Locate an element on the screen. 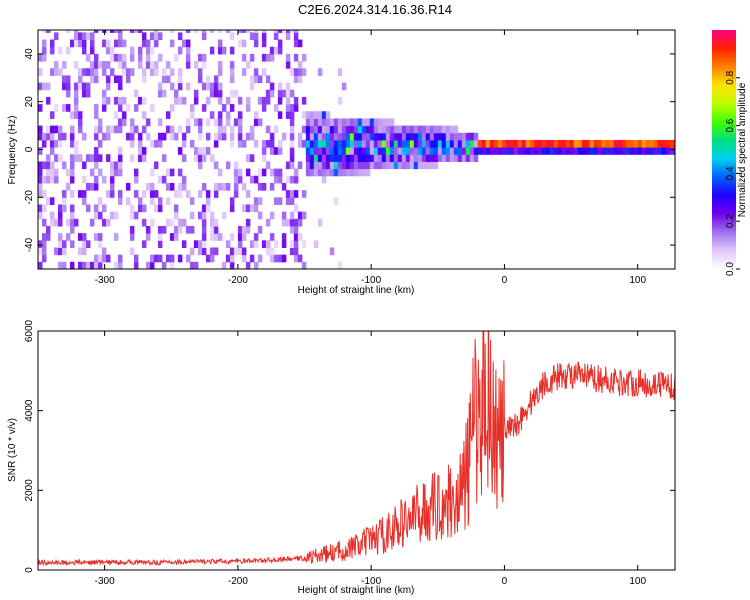  colorbar-tick-label: 0.0 is located at coordinates (730, 269).